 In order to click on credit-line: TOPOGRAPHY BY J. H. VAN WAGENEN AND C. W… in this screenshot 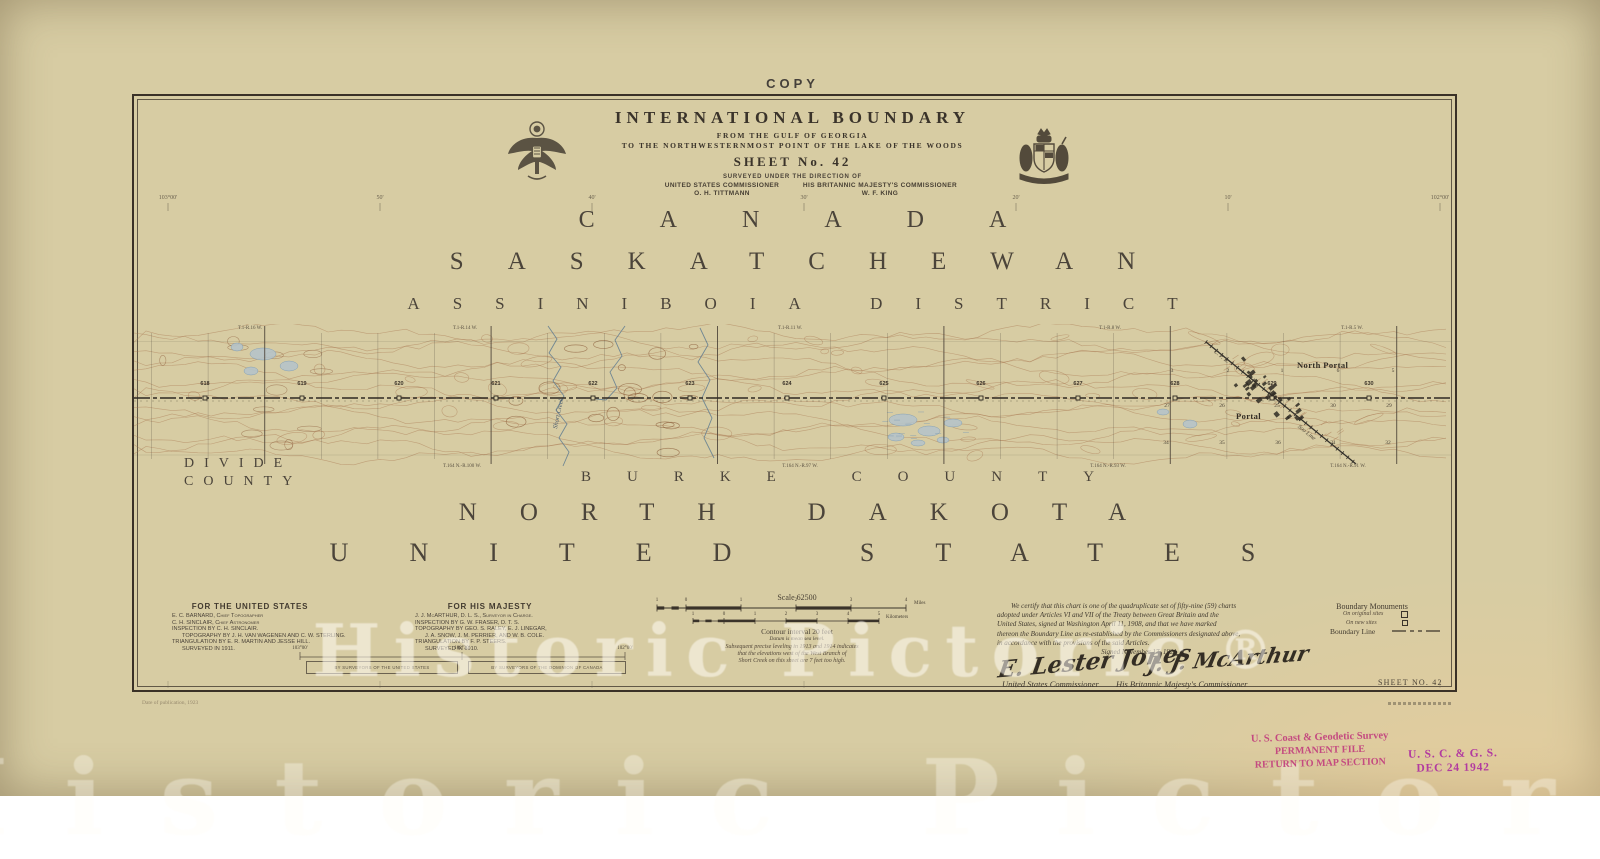, I will do `click(264, 635)`.